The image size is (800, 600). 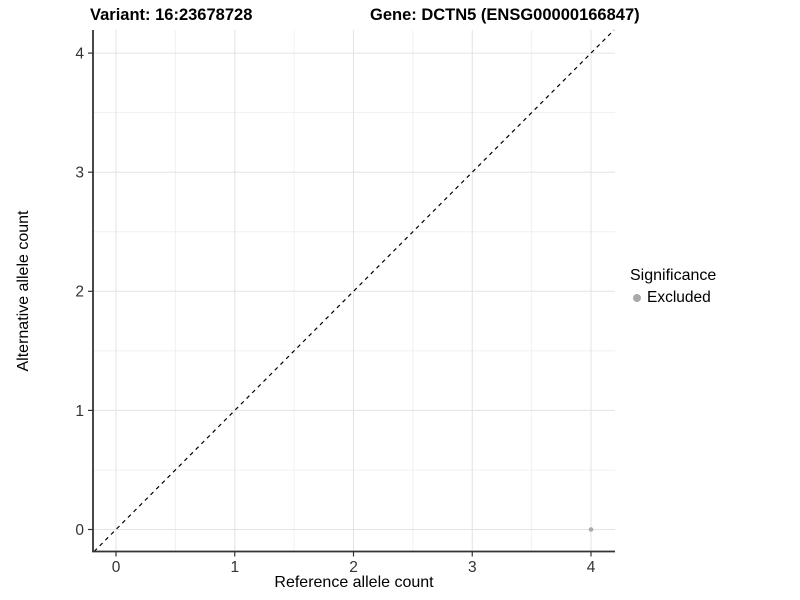 What do you see at coordinates (673, 275) in the screenshot?
I see `legend-title: Significance` at bounding box center [673, 275].